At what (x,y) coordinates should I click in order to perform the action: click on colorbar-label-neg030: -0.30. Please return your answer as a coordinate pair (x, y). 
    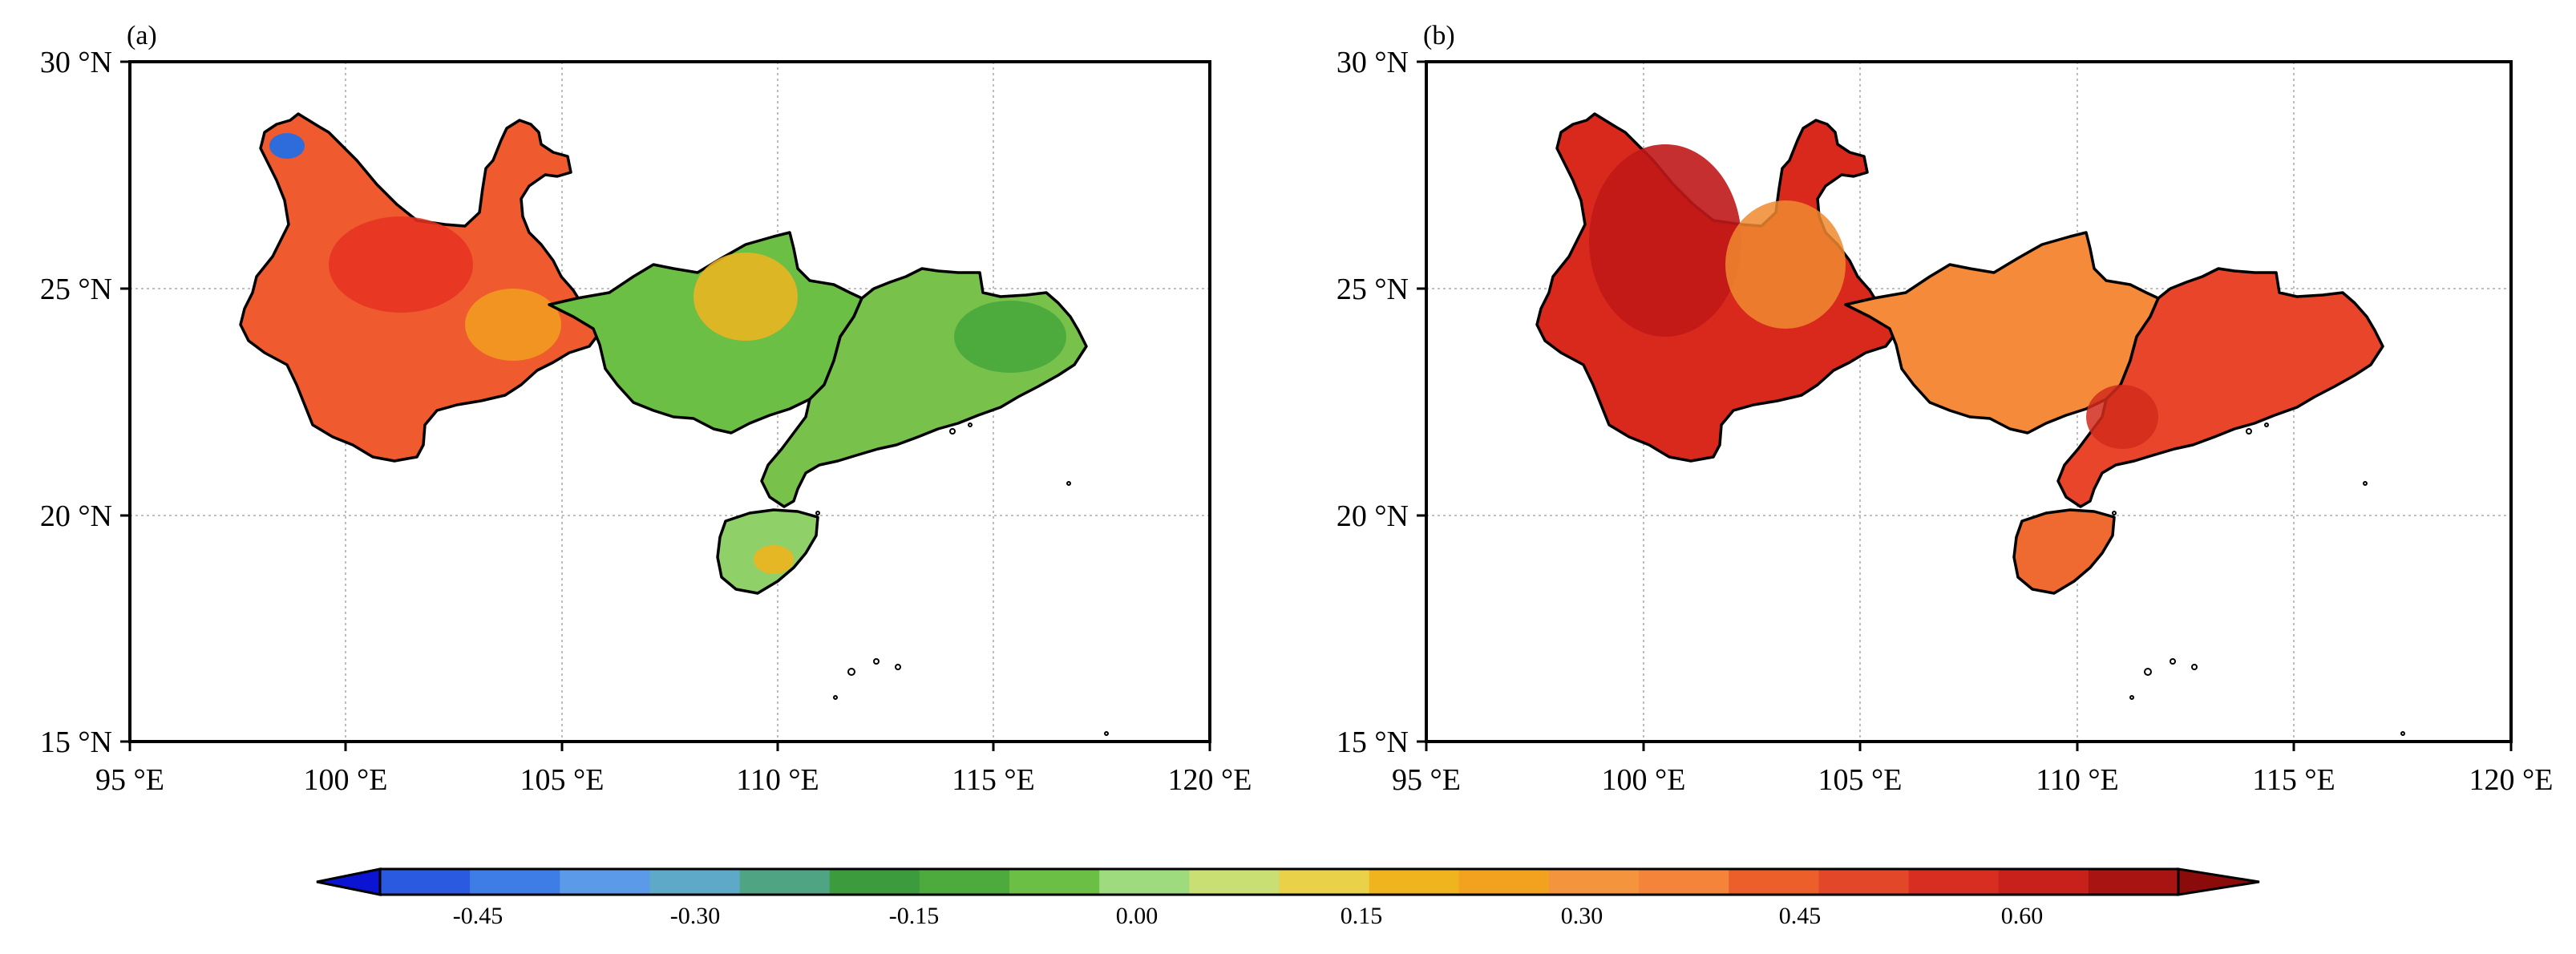
    Looking at the image, I should click on (695, 916).